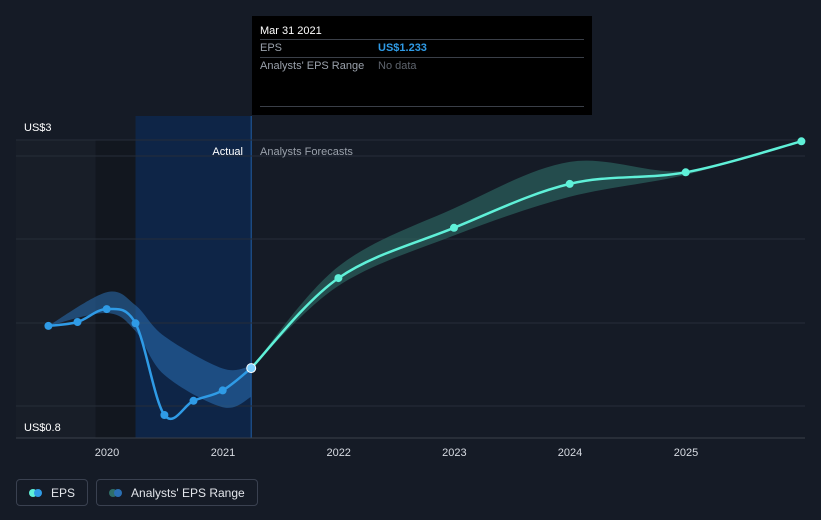  What do you see at coordinates (306, 152) in the screenshot?
I see `forecast-zone-label: Analysts Forecasts` at bounding box center [306, 152].